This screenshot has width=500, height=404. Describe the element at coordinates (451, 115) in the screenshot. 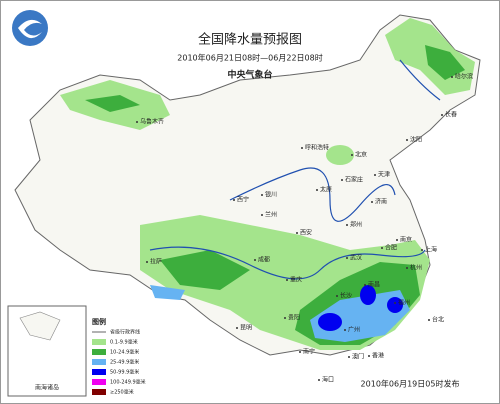

I see `city-label: 长春` at that location.